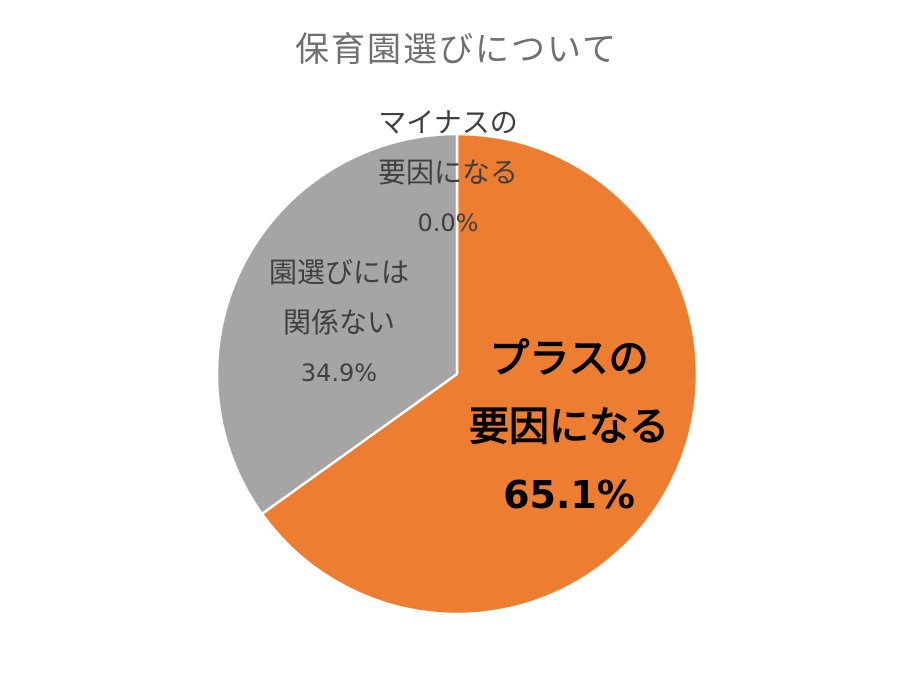  I want to click on data-label-plus: プラスの 要因になる 65.1%, so click(569, 427).